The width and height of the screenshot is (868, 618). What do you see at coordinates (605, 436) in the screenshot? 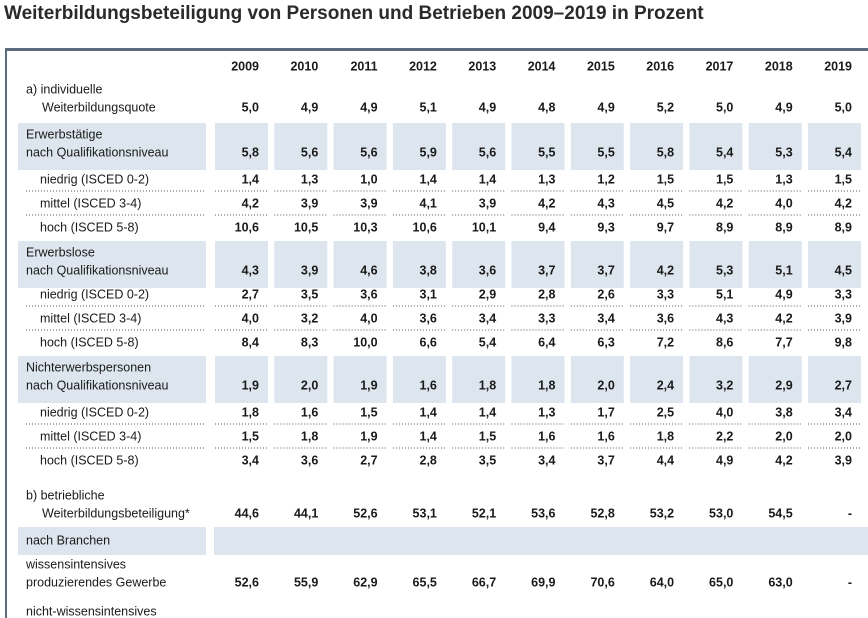
I see `cell-value: 1,6` at bounding box center [605, 436].